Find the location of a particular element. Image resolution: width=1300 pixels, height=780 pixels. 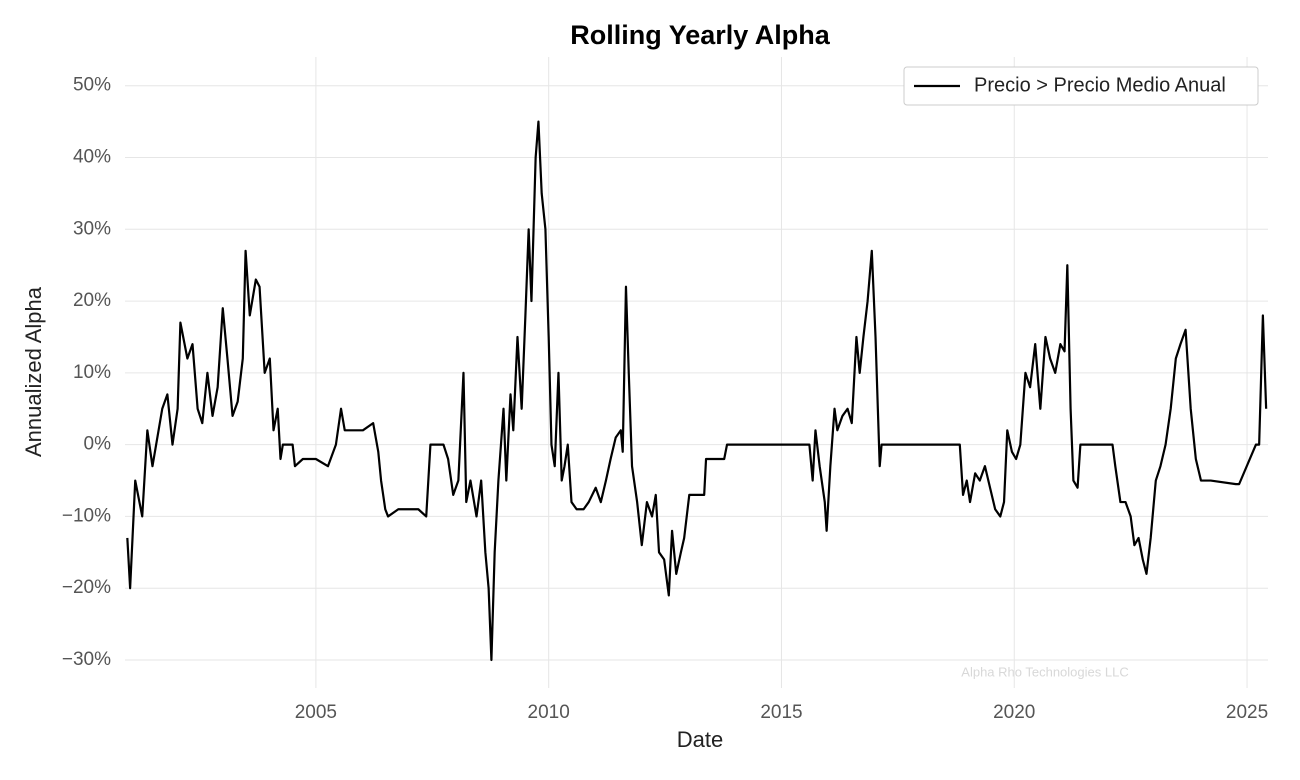

x-tick-label: 2020 is located at coordinates (1014, 712).